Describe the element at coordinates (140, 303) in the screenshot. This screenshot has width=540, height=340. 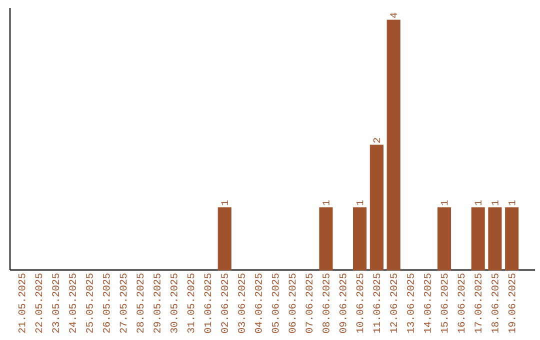
I see `x-tick-label: 28.05.2025` at that location.